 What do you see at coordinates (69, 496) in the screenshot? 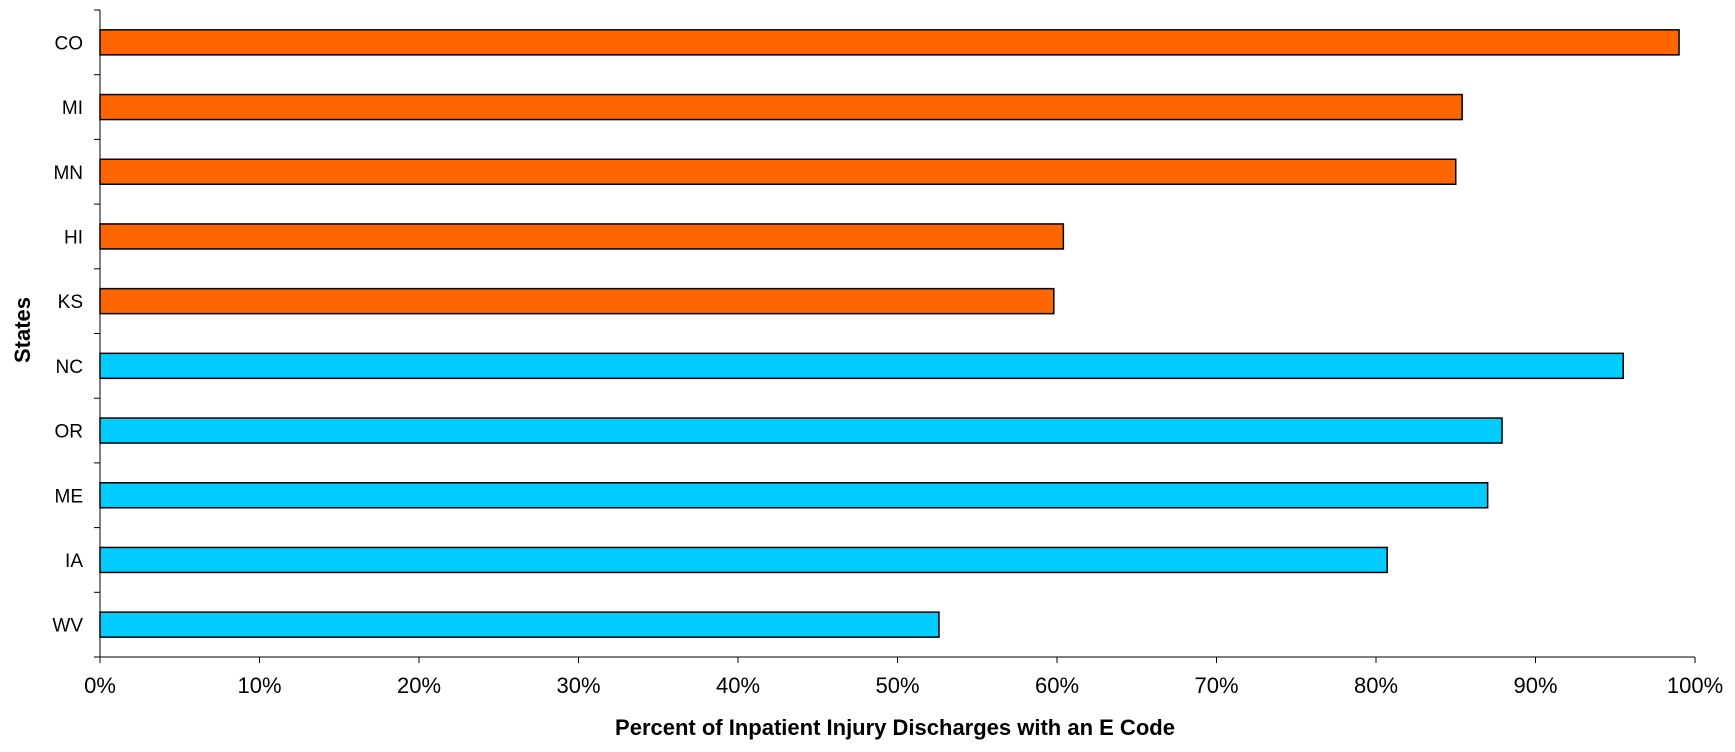
I see `y-tick-label: ME` at bounding box center [69, 496].